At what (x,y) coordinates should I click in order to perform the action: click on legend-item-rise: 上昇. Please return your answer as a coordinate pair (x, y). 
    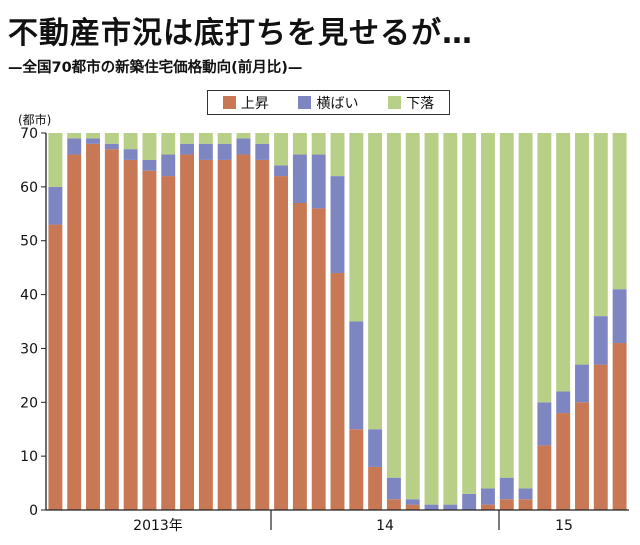
    Looking at the image, I should click on (245, 103).